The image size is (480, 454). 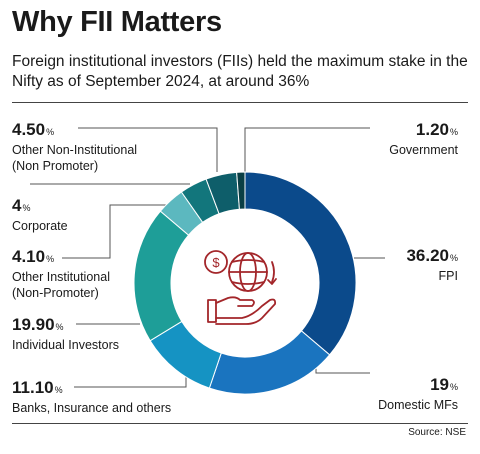 I want to click on name-government: Government, so click(x=423, y=150).